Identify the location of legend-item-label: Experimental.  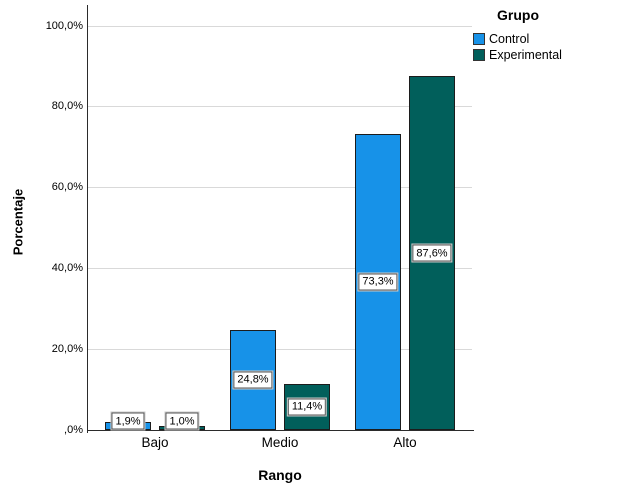
(525, 54).